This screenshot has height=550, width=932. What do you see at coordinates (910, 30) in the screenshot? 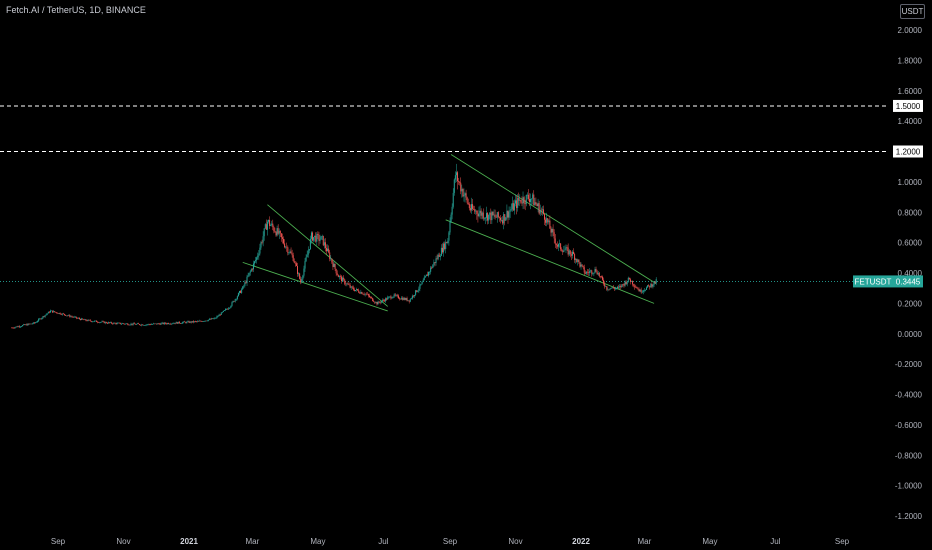
I see `y-tick-label: 2.0000` at bounding box center [910, 30].